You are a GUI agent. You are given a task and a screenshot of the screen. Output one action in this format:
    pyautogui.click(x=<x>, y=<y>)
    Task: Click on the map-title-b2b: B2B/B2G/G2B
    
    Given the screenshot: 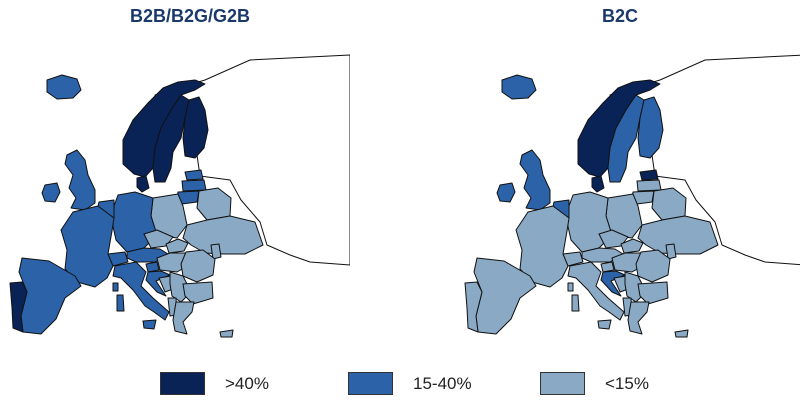 What is the action you would take?
    pyautogui.click(x=190, y=16)
    